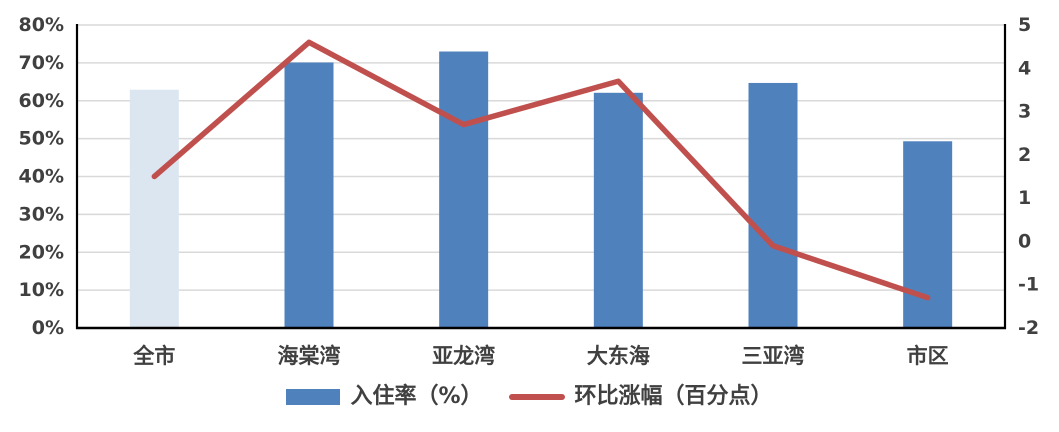 This screenshot has width=1059, height=432. Describe the element at coordinates (309, 195) in the screenshot. I see `bar-海棠湾` at that location.